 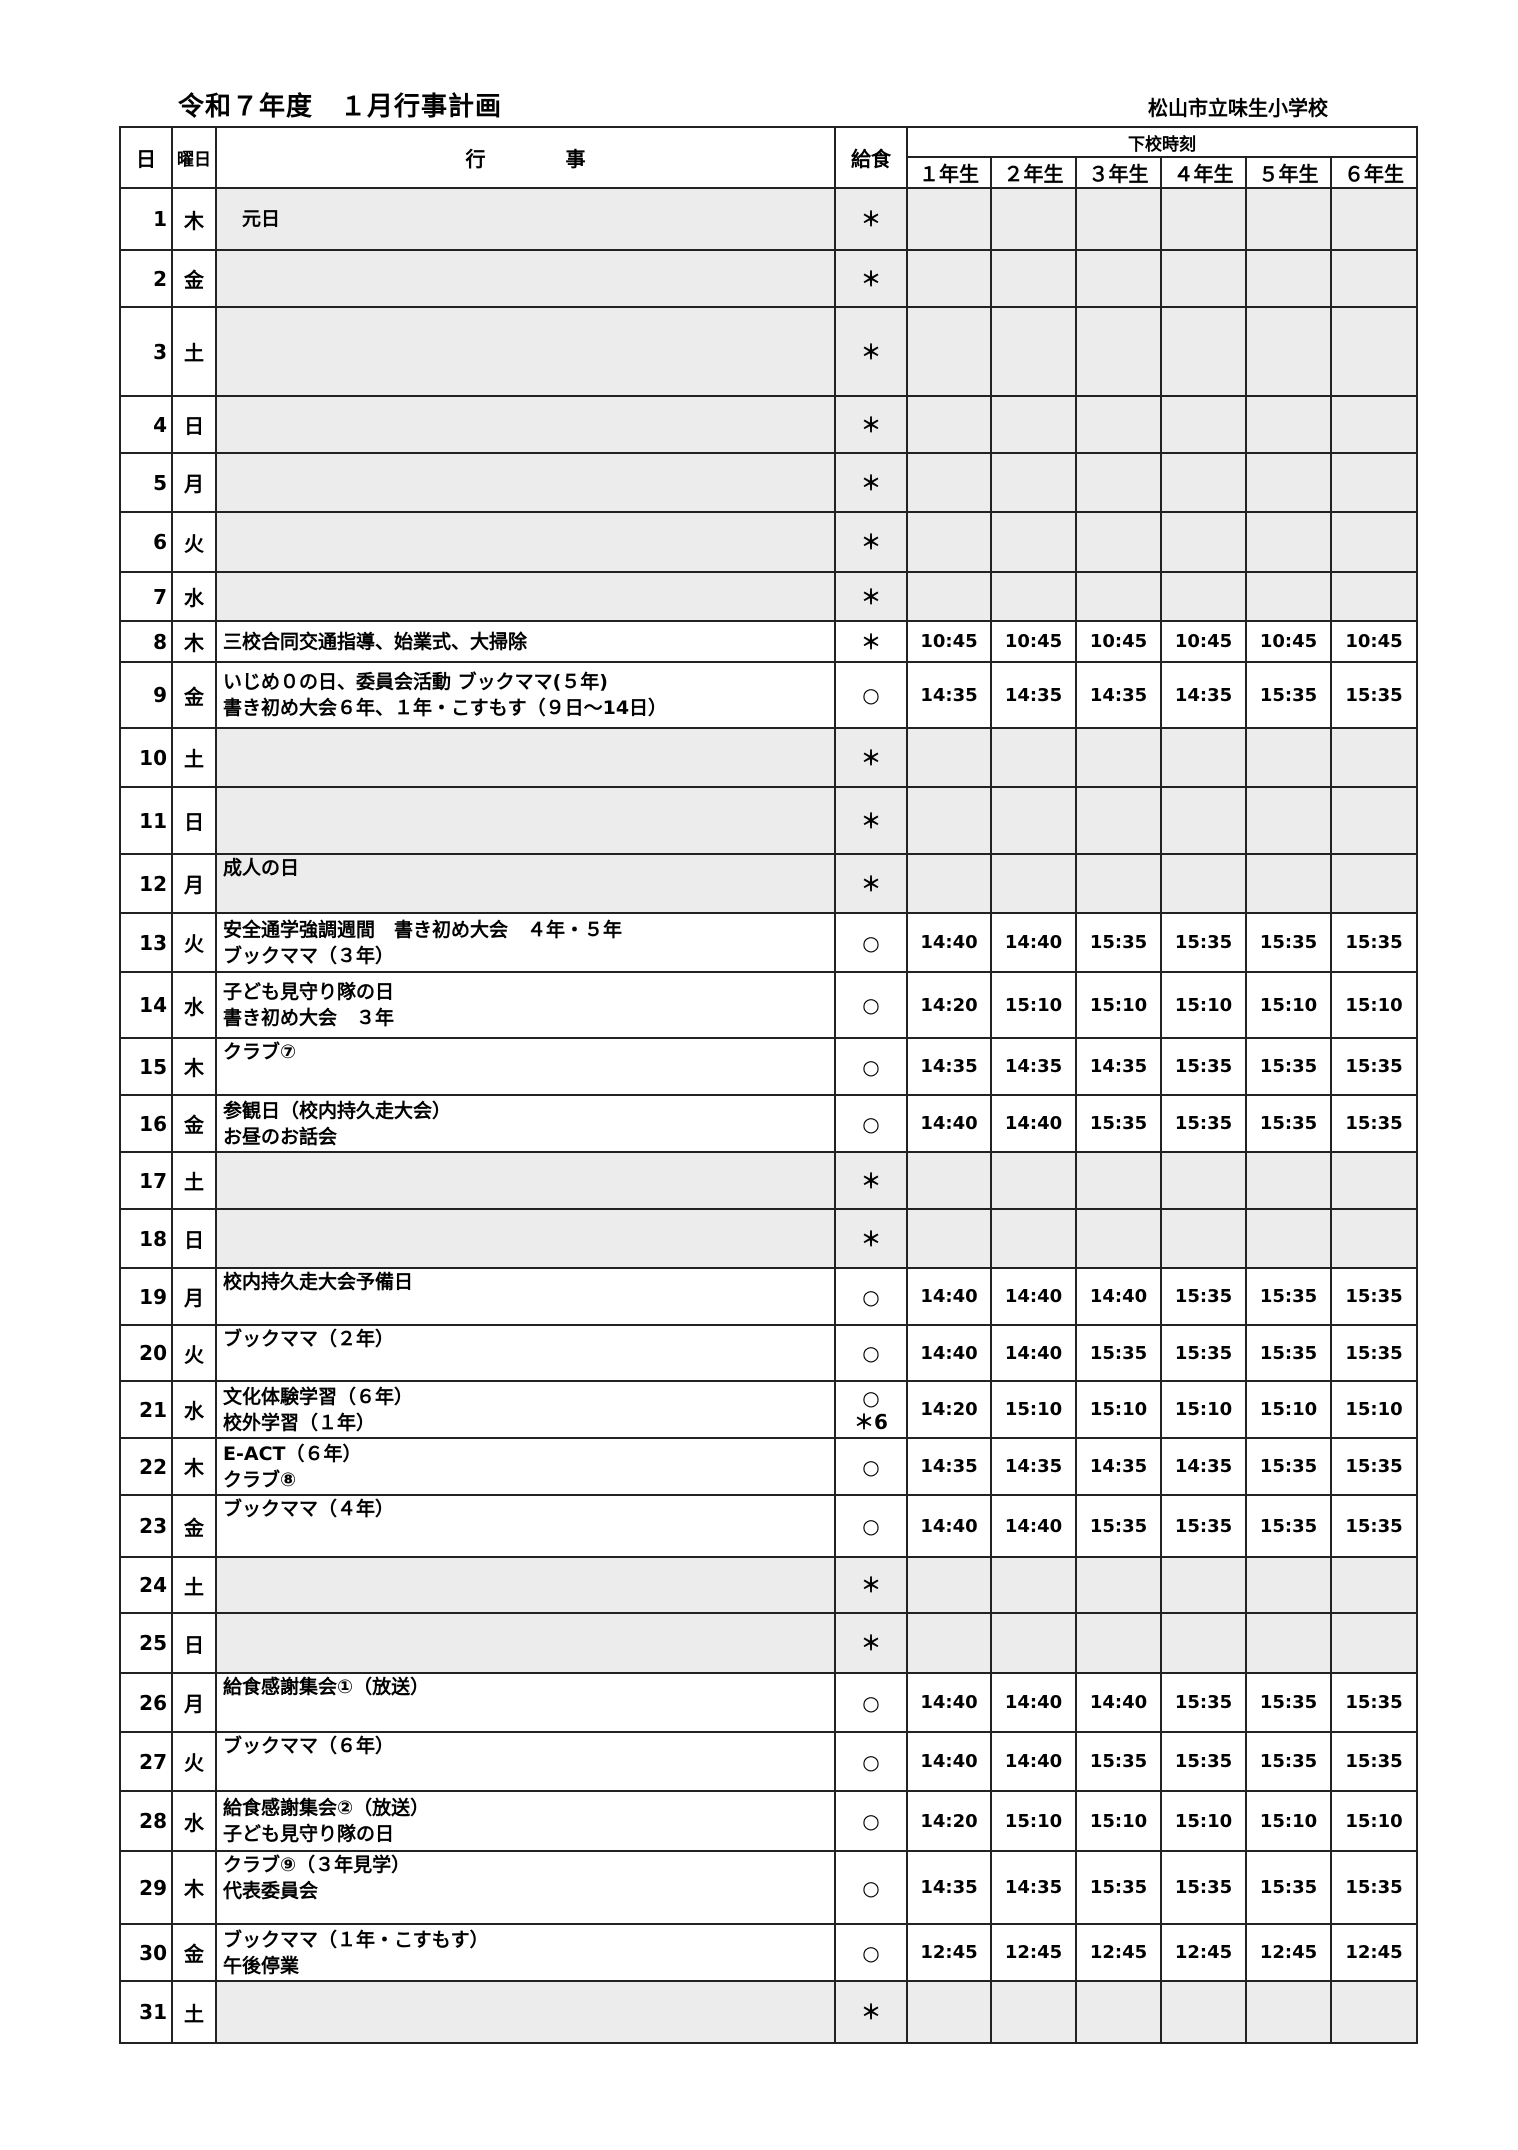 I want to click on day-cell: 19, so click(x=146, y=1296).